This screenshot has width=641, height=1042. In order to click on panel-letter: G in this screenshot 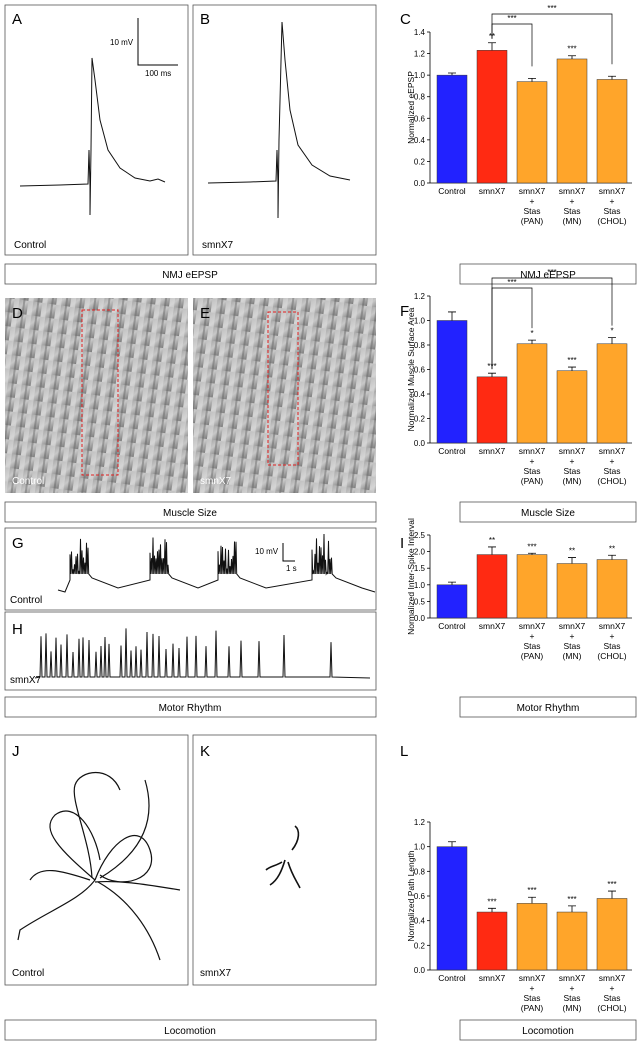, I will do `click(18, 543)`.